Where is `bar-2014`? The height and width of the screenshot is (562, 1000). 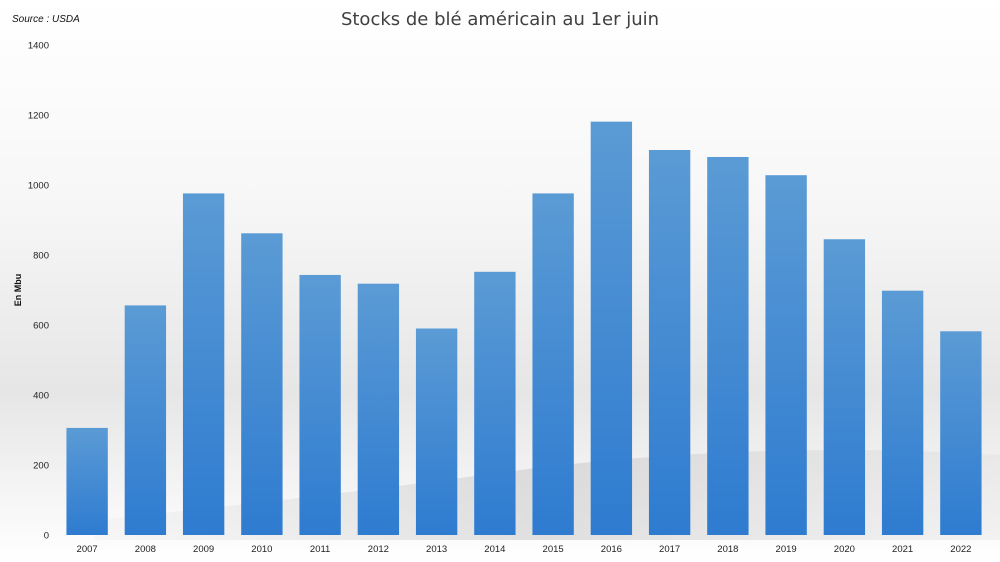
bar-2014 is located at coordinates (495, 403).